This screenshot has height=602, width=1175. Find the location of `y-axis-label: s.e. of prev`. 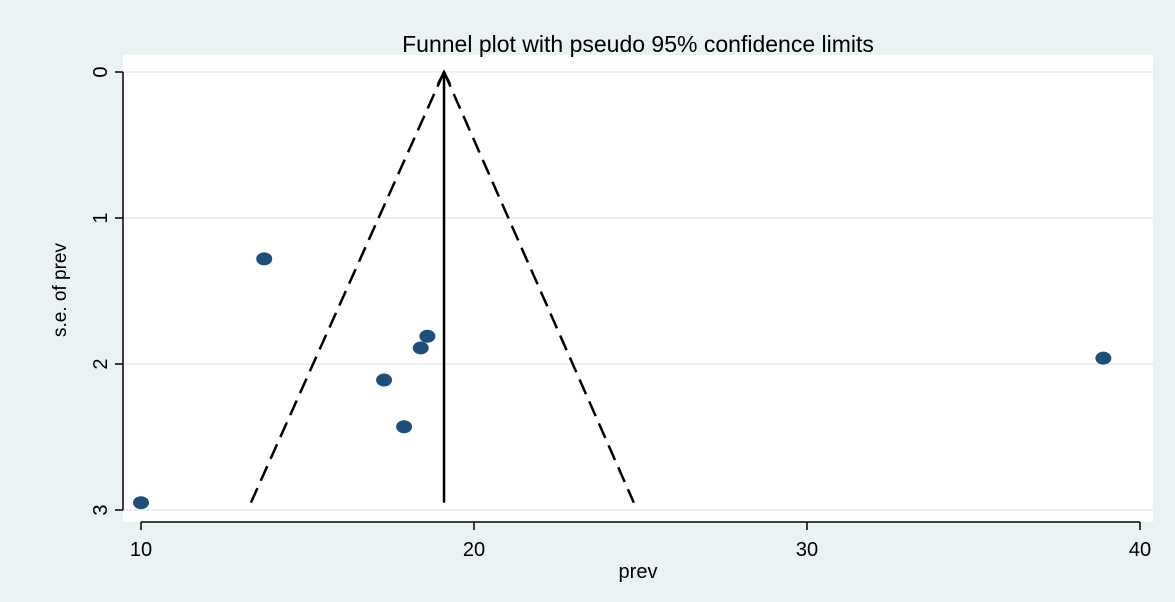

y-axis-label: s.e. of prev is located at coordinates (60, 290).